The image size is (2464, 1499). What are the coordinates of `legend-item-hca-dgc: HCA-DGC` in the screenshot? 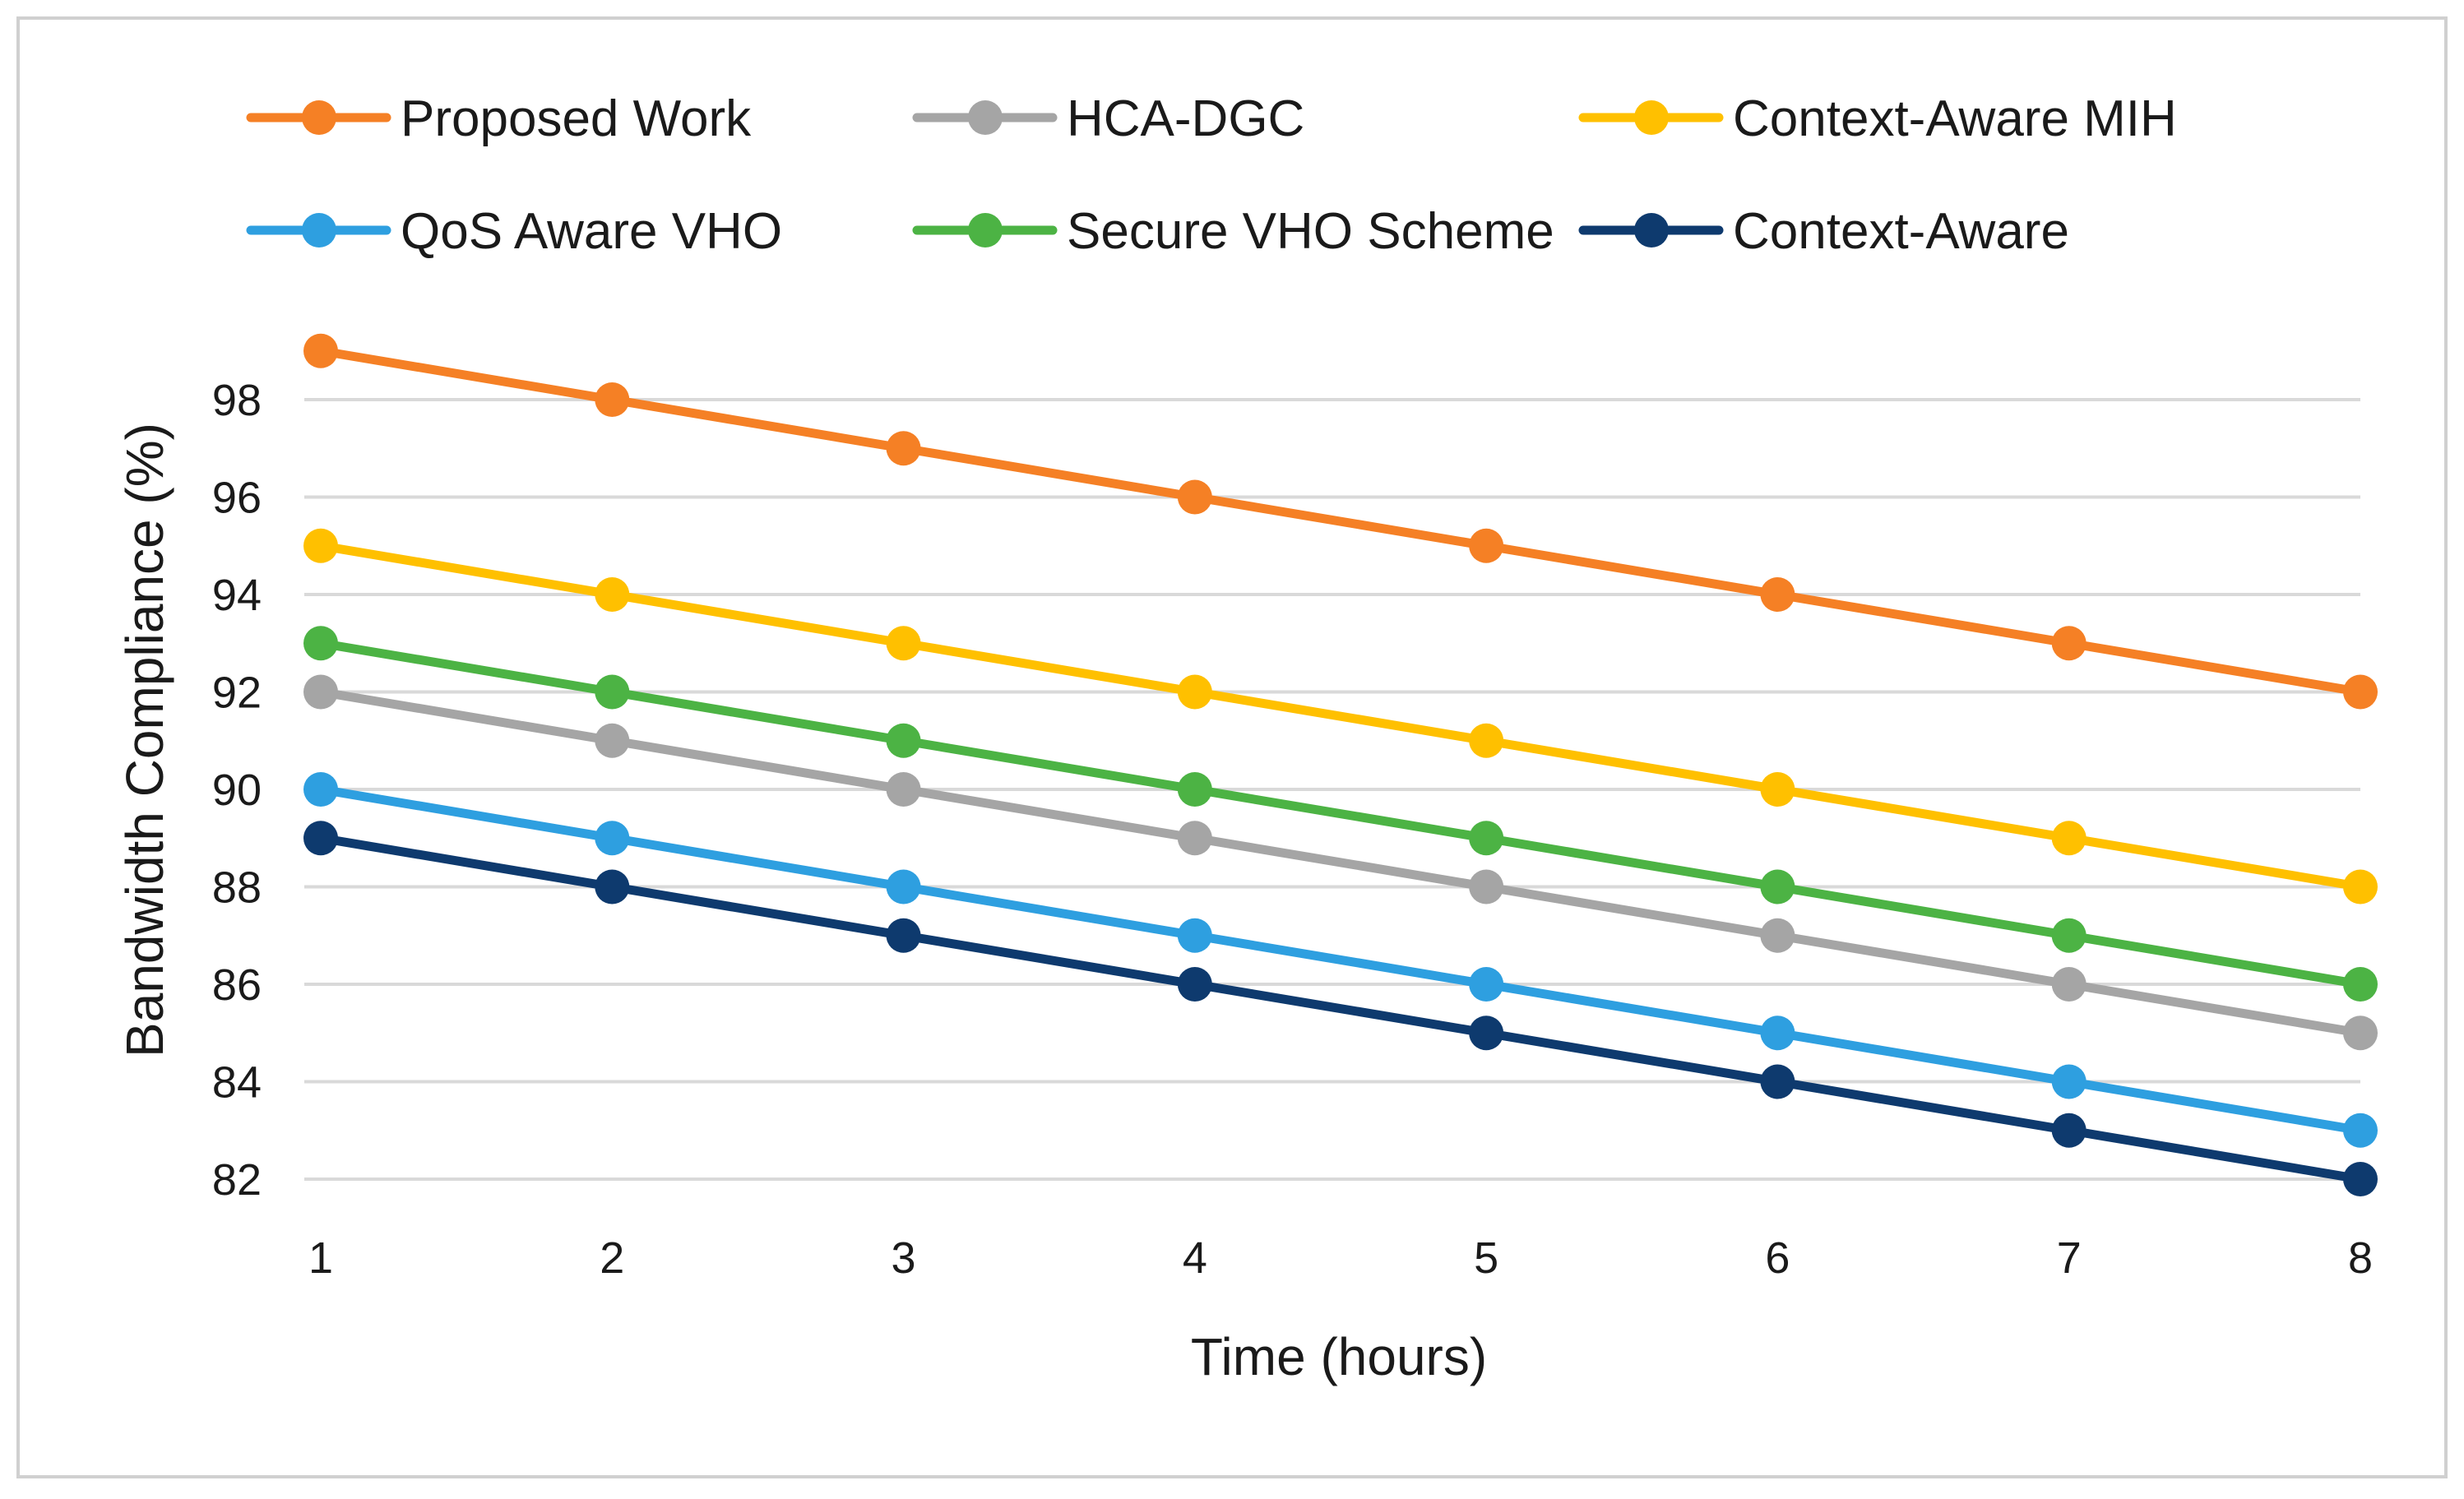 It's located at (1108, 119).